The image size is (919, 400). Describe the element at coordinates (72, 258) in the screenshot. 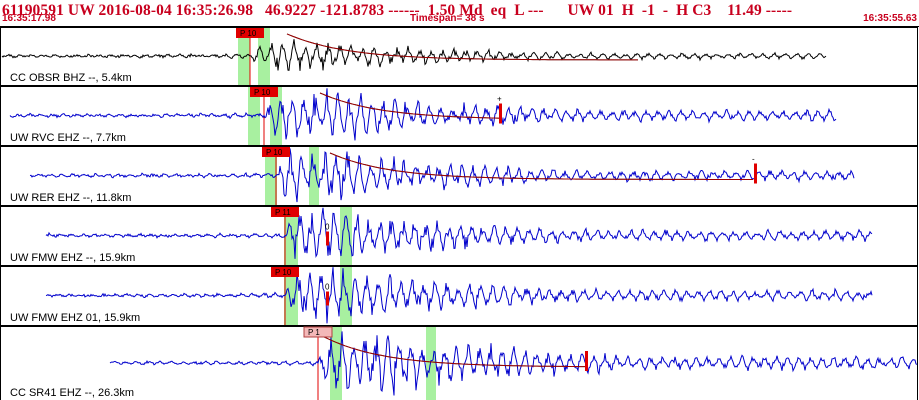

I see `station-label: UW FMW EHZ --, 15.9km` at that location.